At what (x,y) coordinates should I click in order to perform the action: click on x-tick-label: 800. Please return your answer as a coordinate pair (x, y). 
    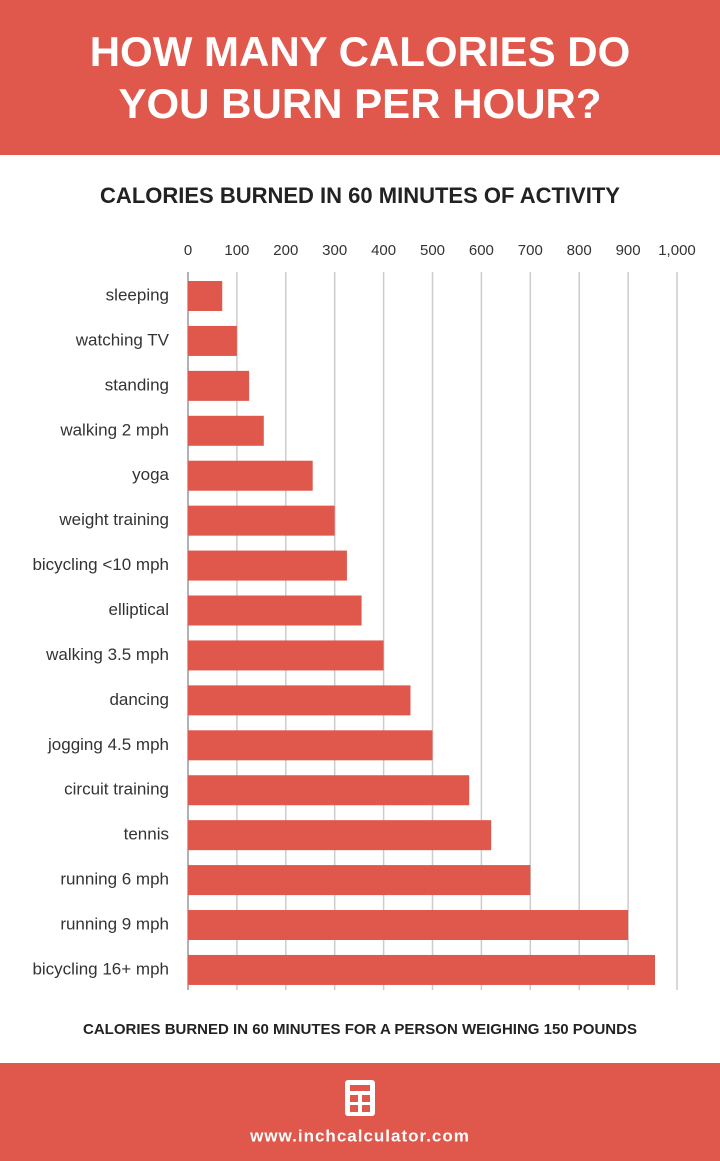
    Looking at the image, I should click on (579, 250).